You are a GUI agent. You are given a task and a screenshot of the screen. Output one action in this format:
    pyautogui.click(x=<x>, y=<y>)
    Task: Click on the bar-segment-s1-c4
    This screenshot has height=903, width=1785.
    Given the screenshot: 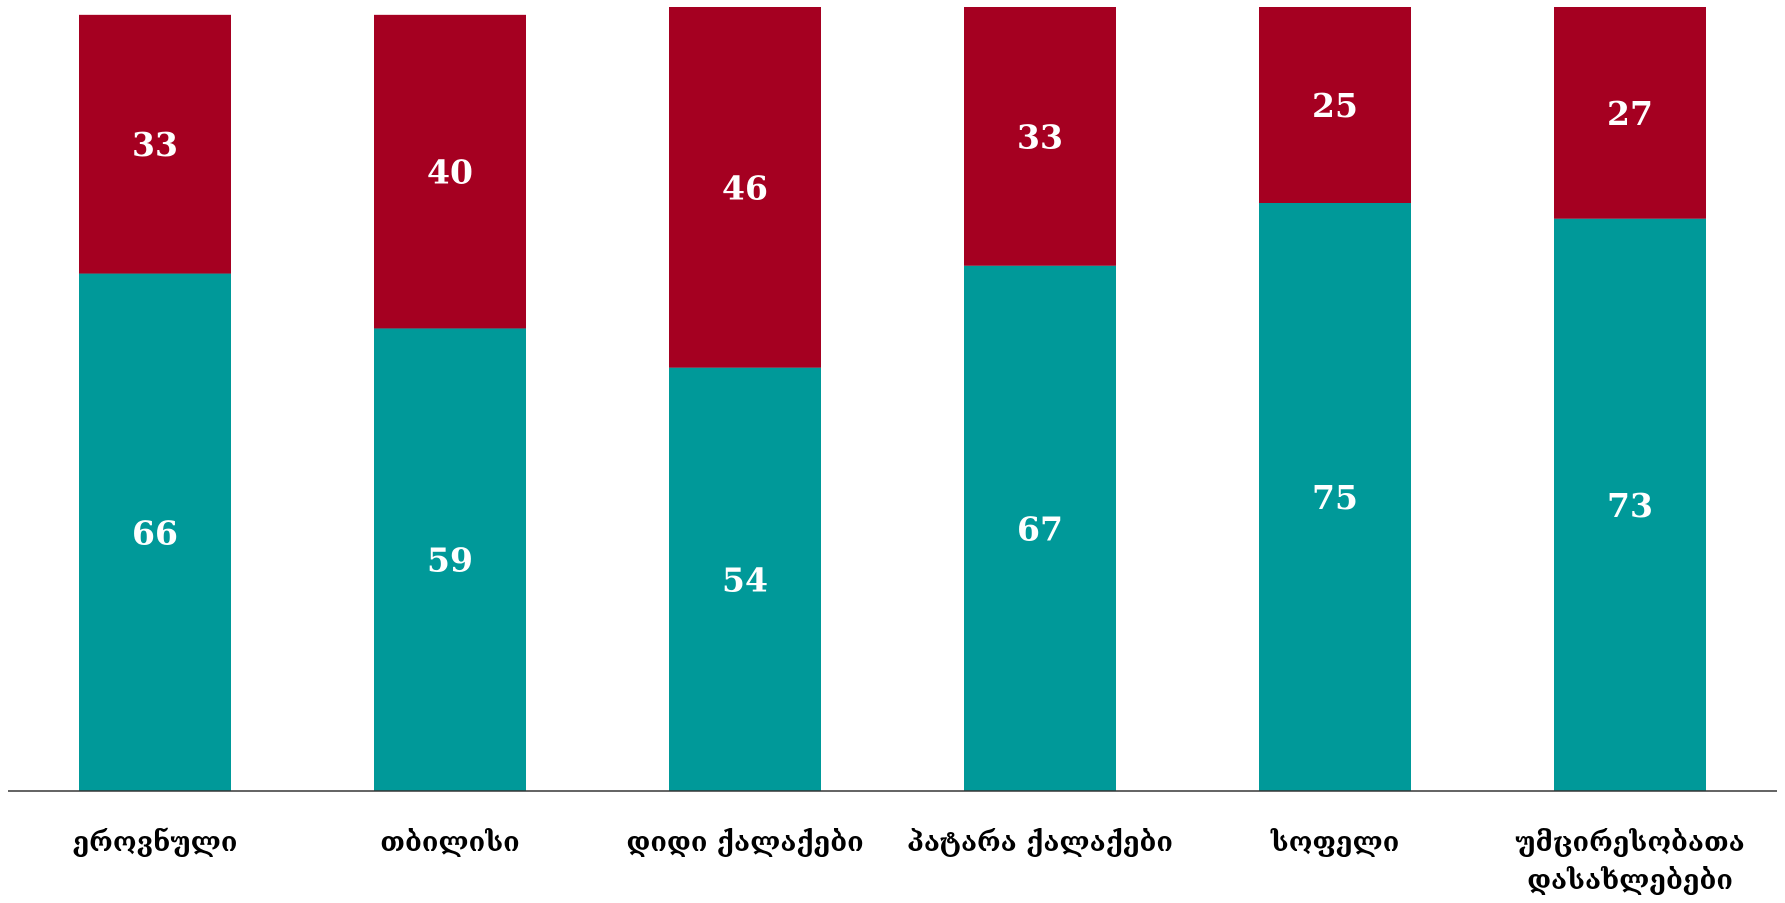 What is the action you would take?
    pyautogui.click(x=1335, y=105)
    